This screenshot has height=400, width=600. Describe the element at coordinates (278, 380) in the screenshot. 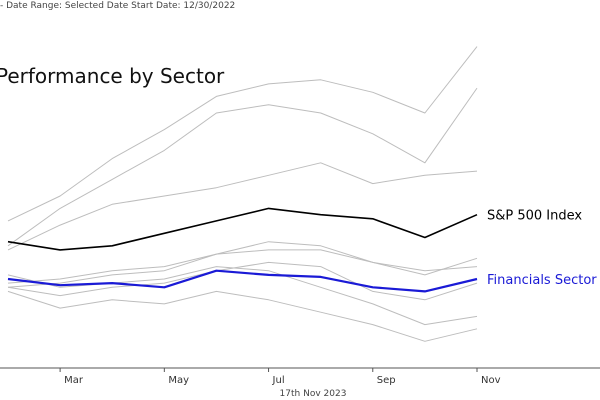

I see `x-tick-label: Jul` at that location.